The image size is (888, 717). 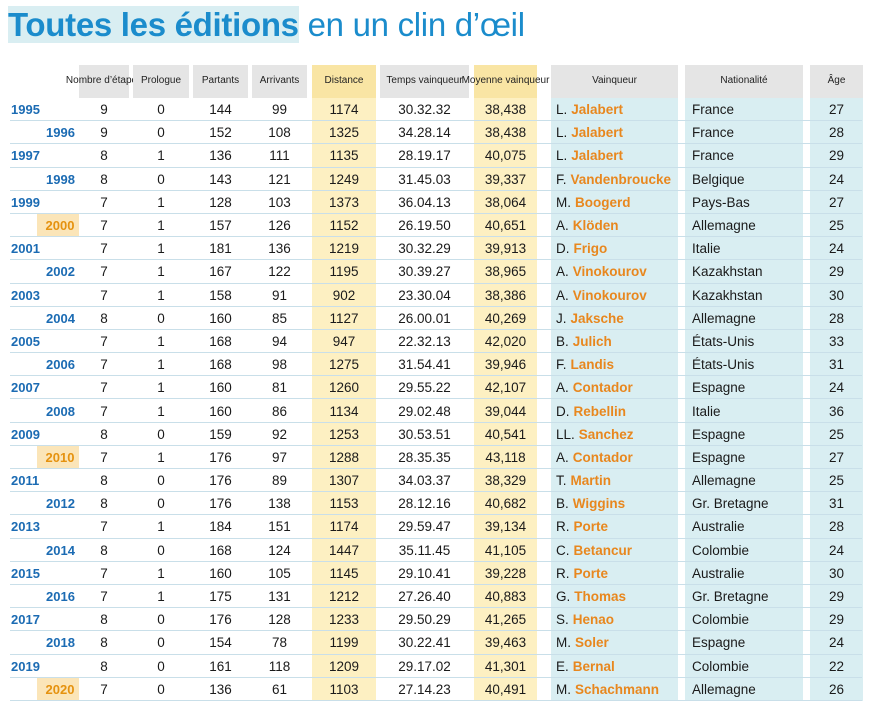 What do you see at coordinates (614, 573) in the screenshot?
I see `winner-cell: R. Porte` at bounding box center [614, 573].